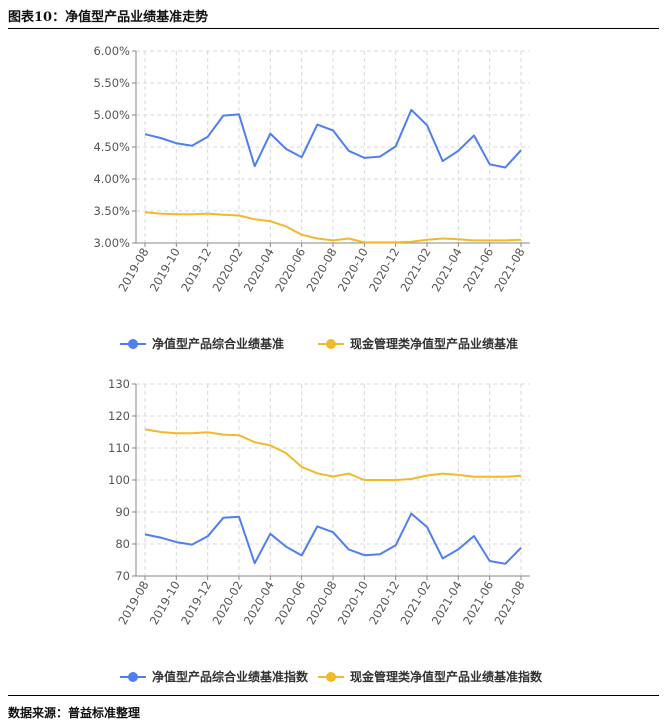 This screenshot has width=667, height=723. I want to click on y-tick-label: 3.50%, so click(111, 211).